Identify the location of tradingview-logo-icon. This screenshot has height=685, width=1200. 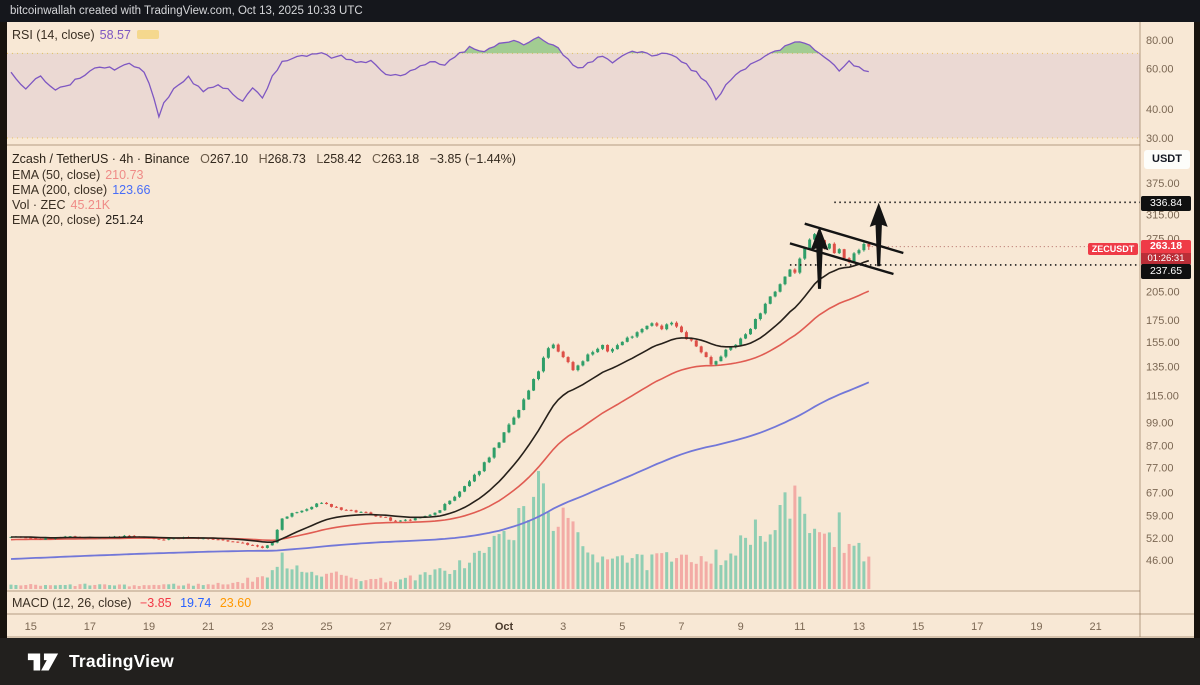
(43, 661).